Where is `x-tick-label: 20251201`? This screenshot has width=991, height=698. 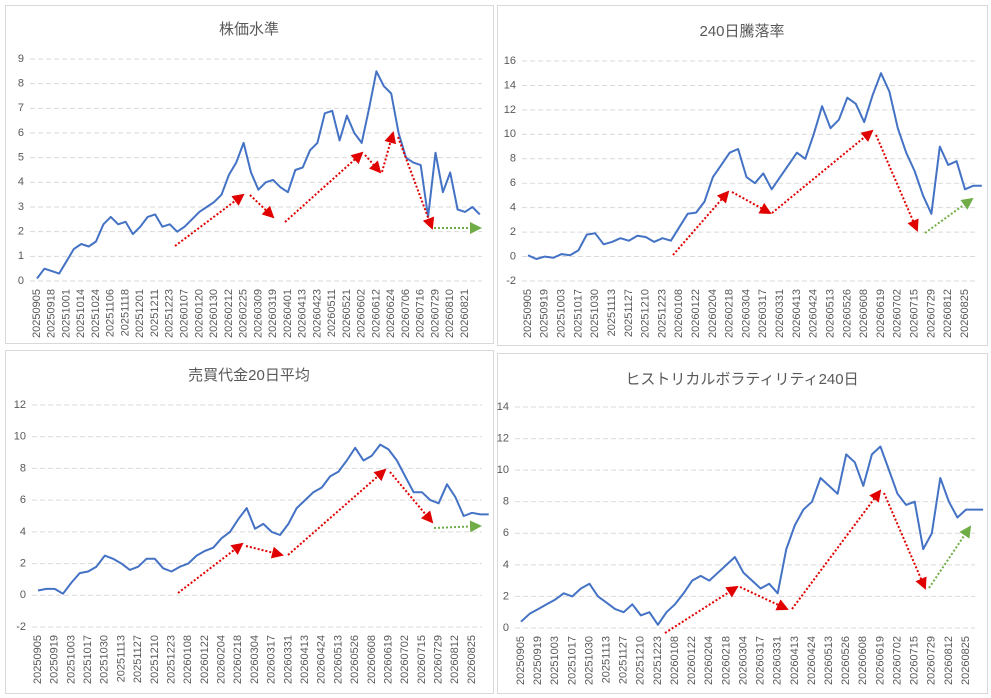 x-tick-label: 20251201 is located at coordinates (140, 313).